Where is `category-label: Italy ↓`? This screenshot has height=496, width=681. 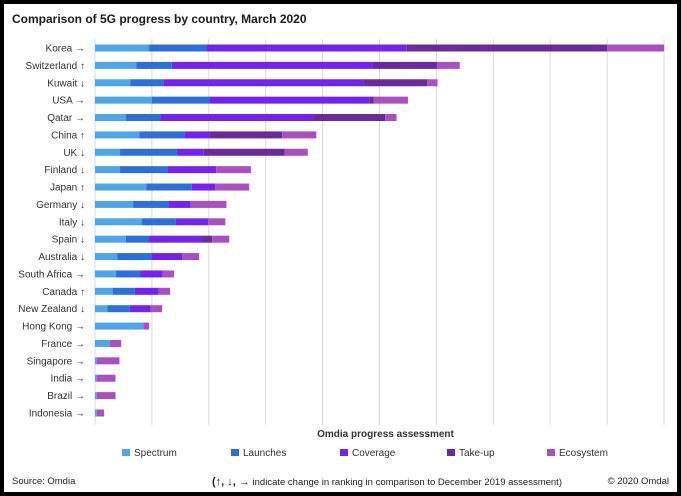 category-label: Italy ↓ is located at coordinates (72, 222).